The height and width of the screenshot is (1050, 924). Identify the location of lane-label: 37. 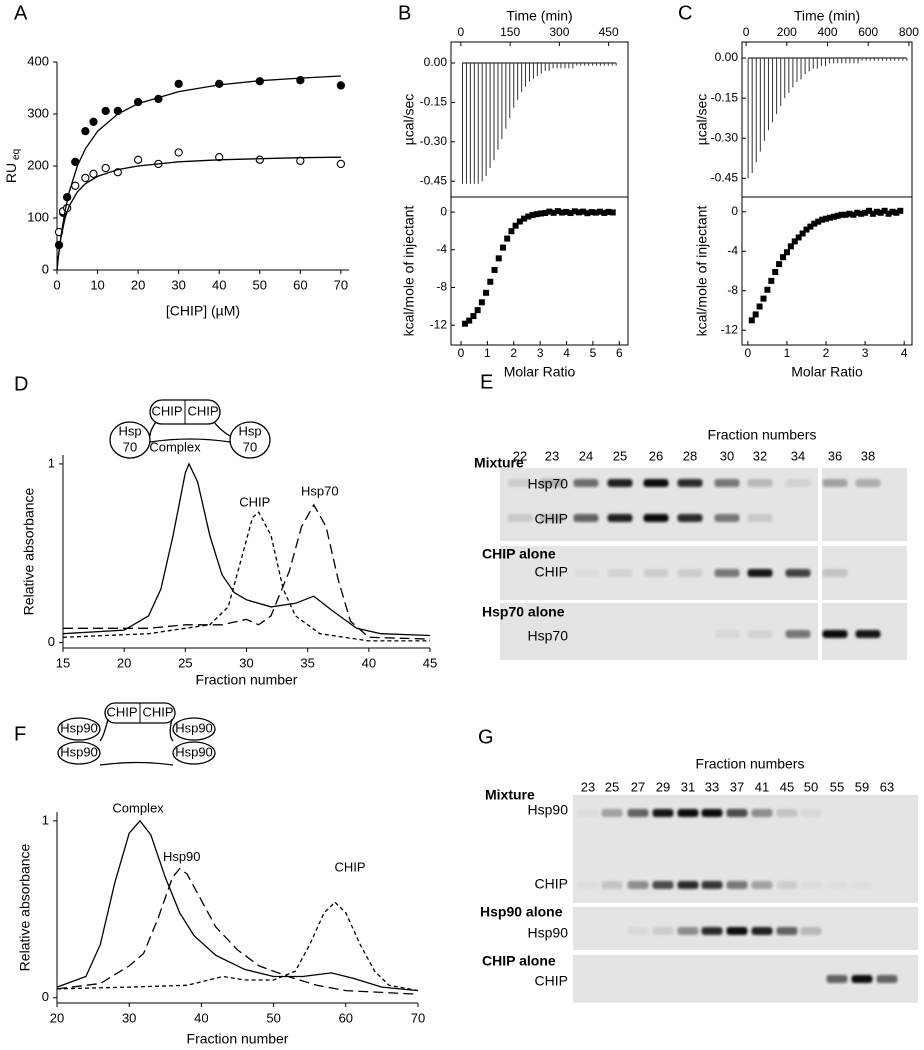
(737, 786).